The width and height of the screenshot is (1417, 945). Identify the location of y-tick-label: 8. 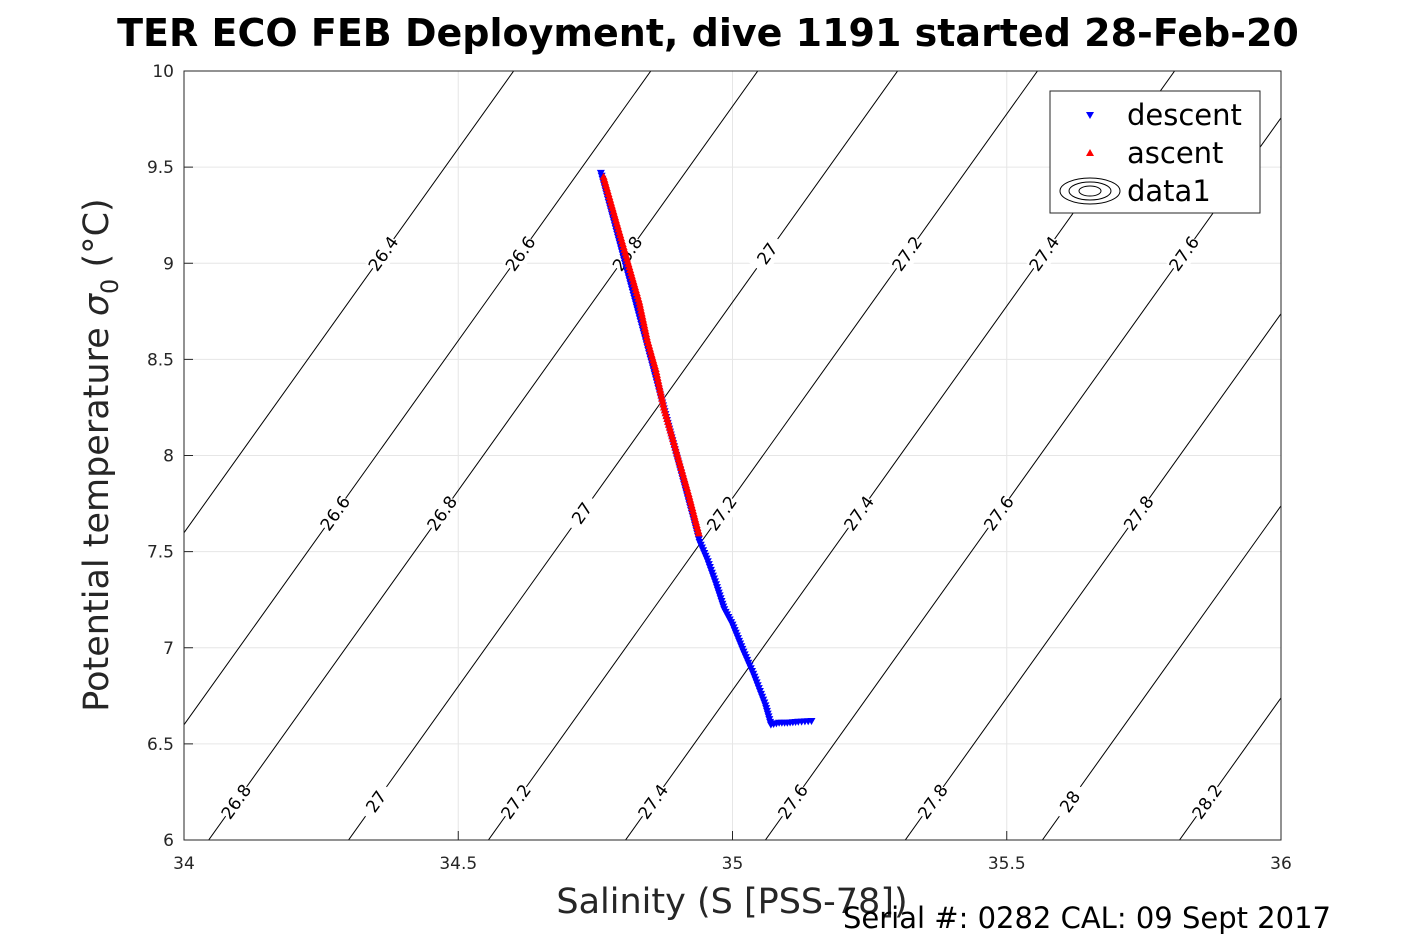
(168, 457).